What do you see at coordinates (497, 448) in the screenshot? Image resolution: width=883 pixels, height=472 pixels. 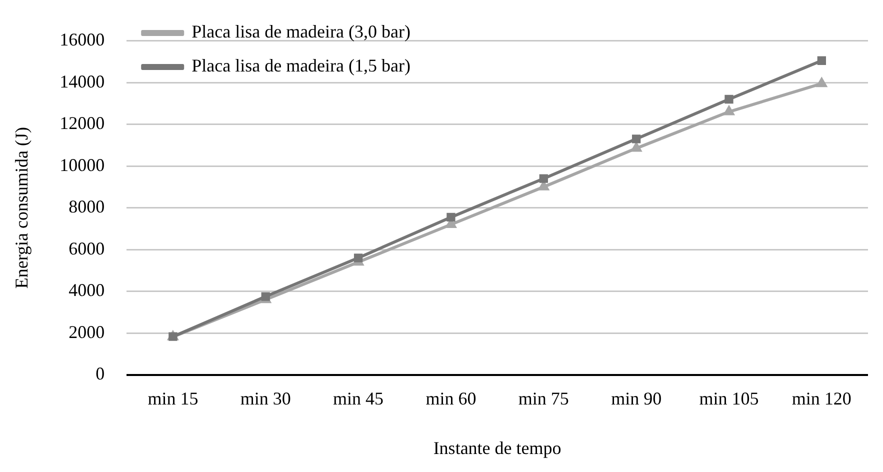 I see `x-axis-title: Instante de tempo` at bounding box center [497, 448].